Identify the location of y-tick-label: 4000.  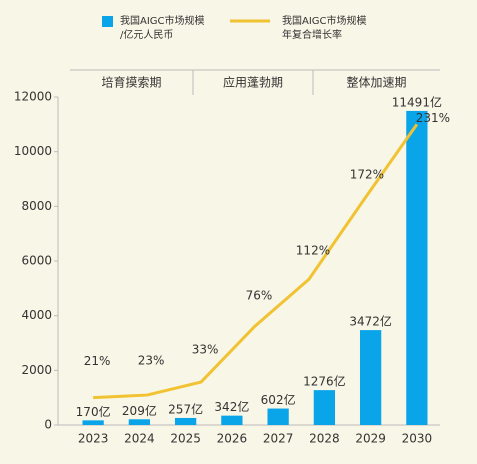
(36, 315).